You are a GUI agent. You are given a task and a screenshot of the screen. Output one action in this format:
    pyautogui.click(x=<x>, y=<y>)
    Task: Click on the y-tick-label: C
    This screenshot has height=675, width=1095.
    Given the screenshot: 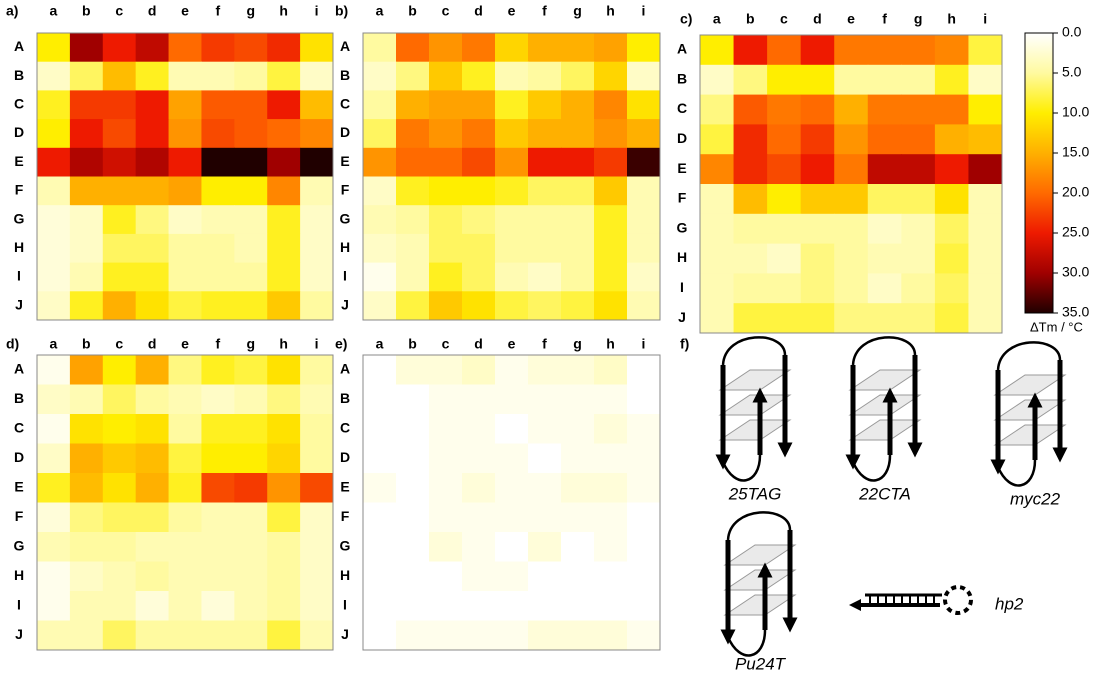 What is the action you would take?
    pyautogui.click(x=19, y=427)
    